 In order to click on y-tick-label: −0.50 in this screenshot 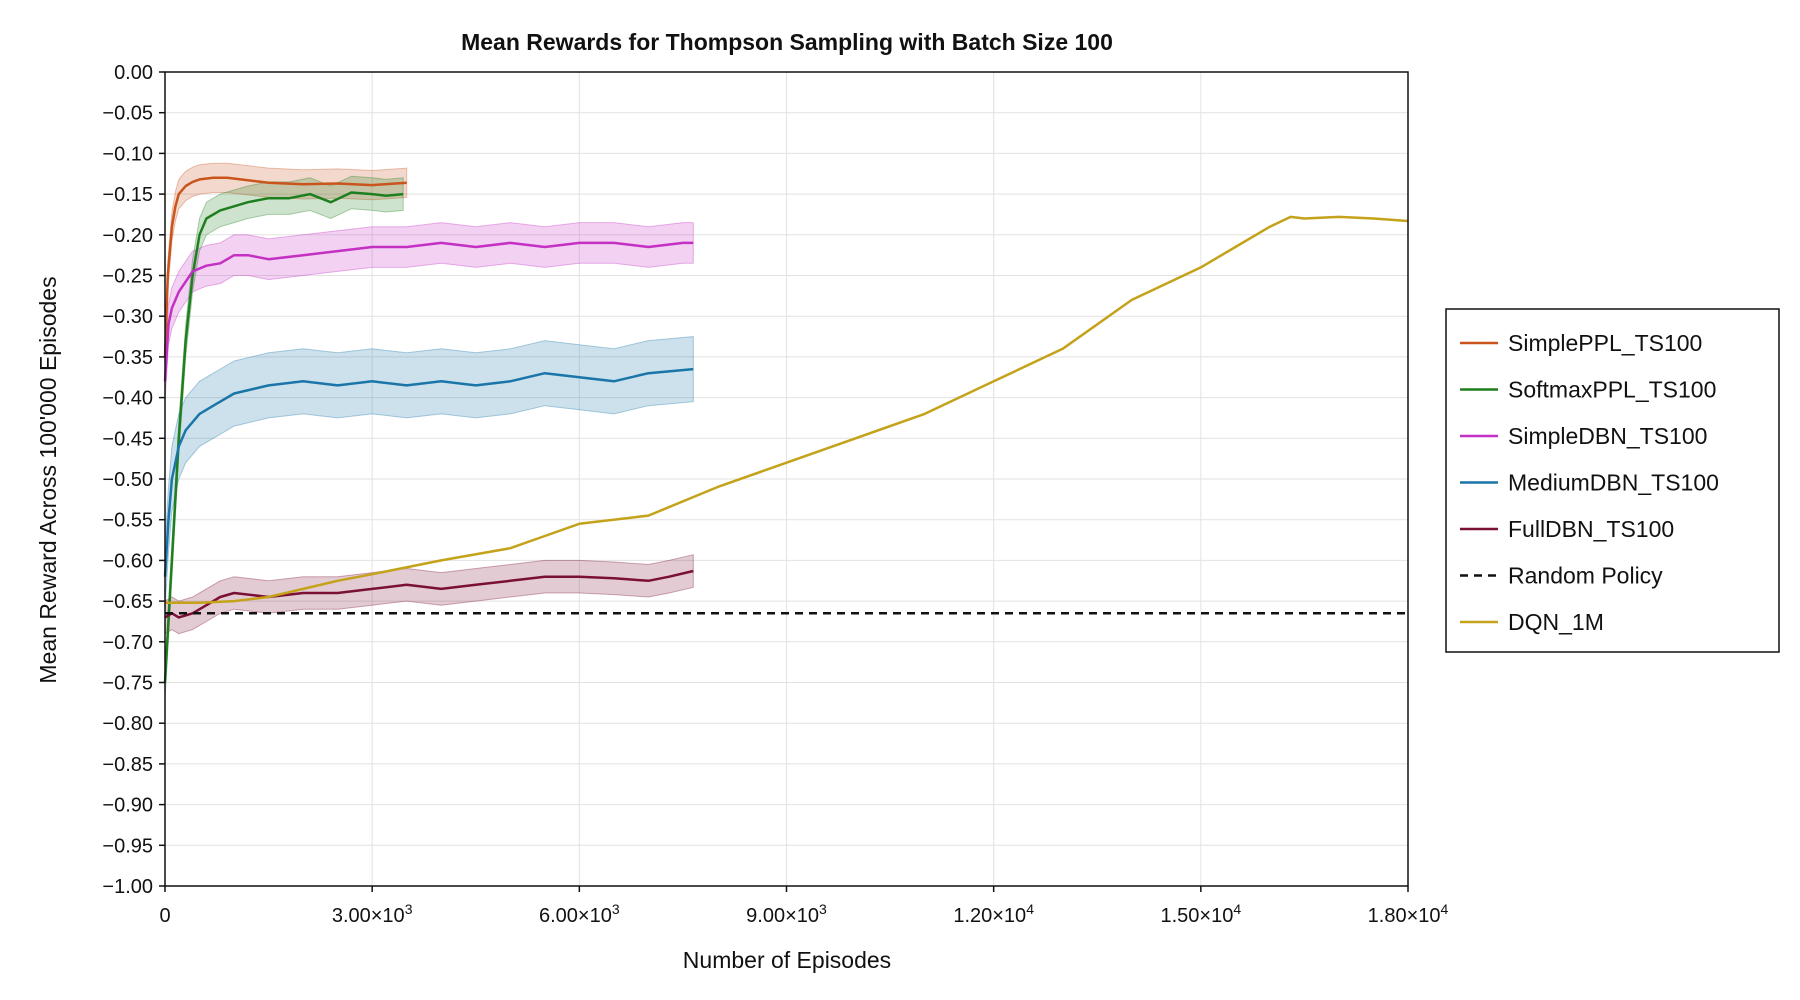, I will do `click(127, 480)`.